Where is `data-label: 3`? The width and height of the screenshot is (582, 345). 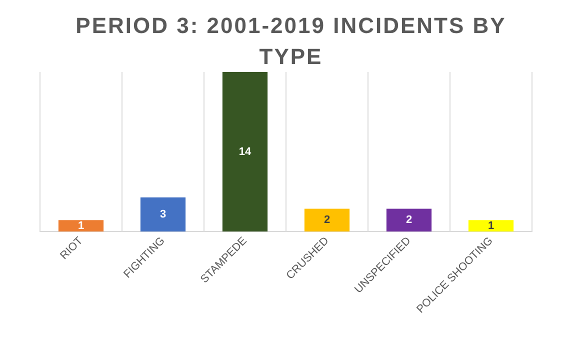 data-label: 3 is located at coordinates (163, 214).